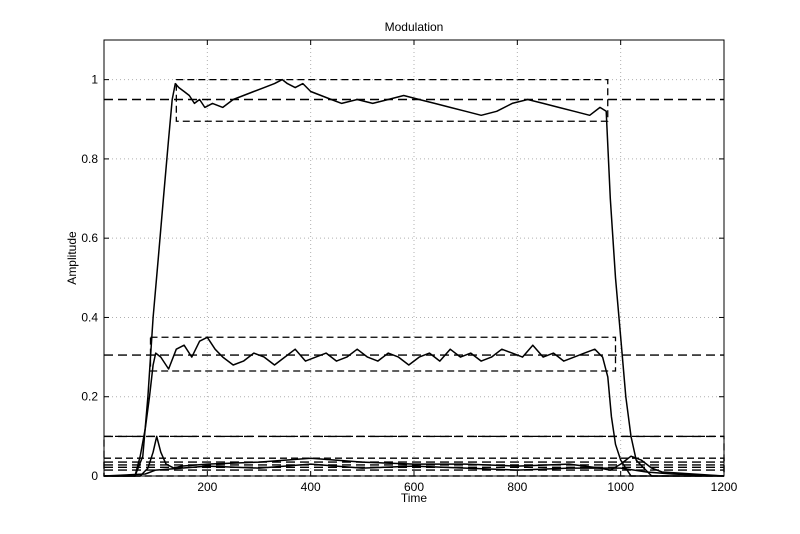 The image size is (800, 534). What do you see at coordinates (207, 487) in the screenshot?
I see `x-tick-label-0: 200` at bounding box center [207, 487].